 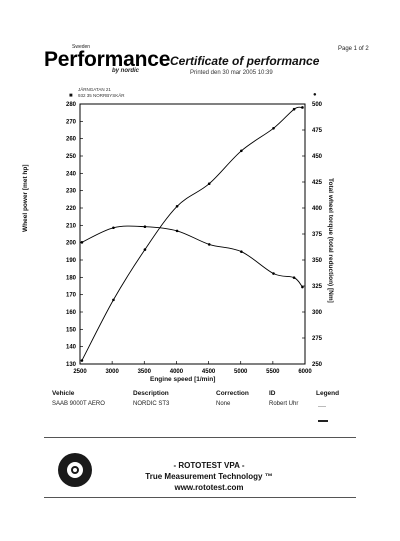 What do you see at coordinates (317, 365) in the screenshot?
I see `y2-tick-label: 250` at bounding box center [317, 365].